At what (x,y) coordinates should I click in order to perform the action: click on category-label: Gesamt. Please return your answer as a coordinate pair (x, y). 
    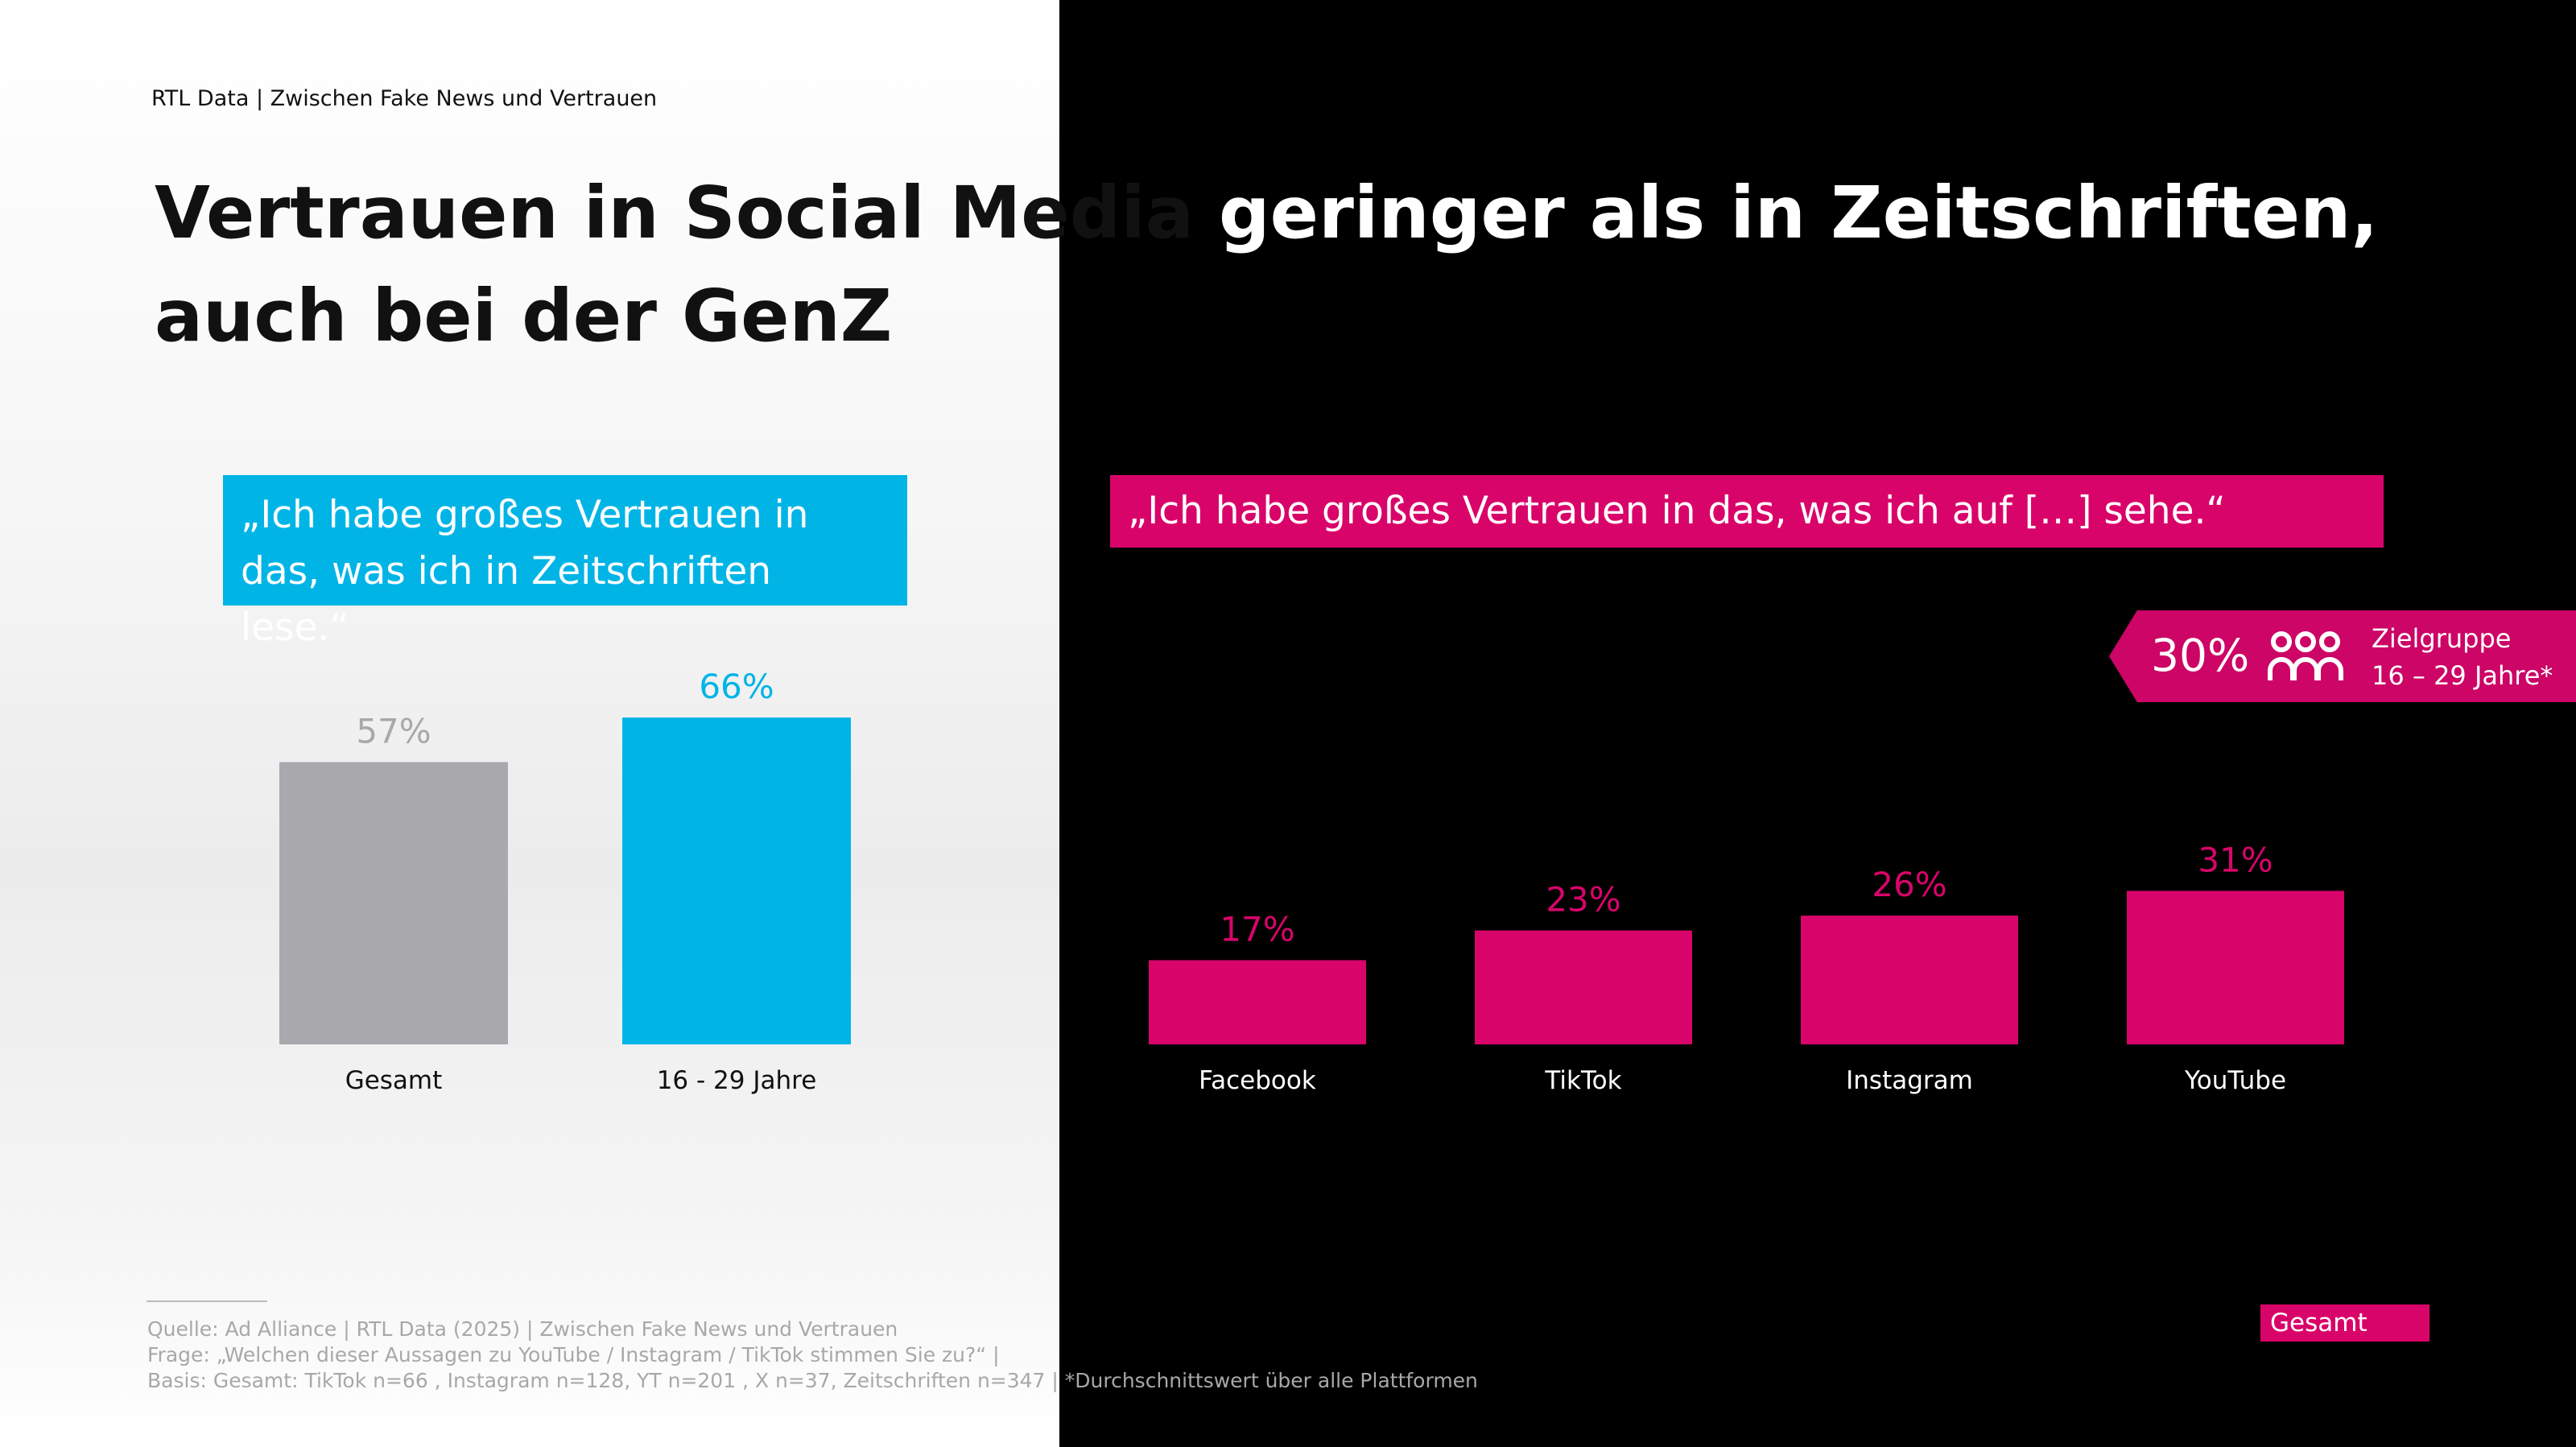
    Looking at the image, I should click on (394, 1080).